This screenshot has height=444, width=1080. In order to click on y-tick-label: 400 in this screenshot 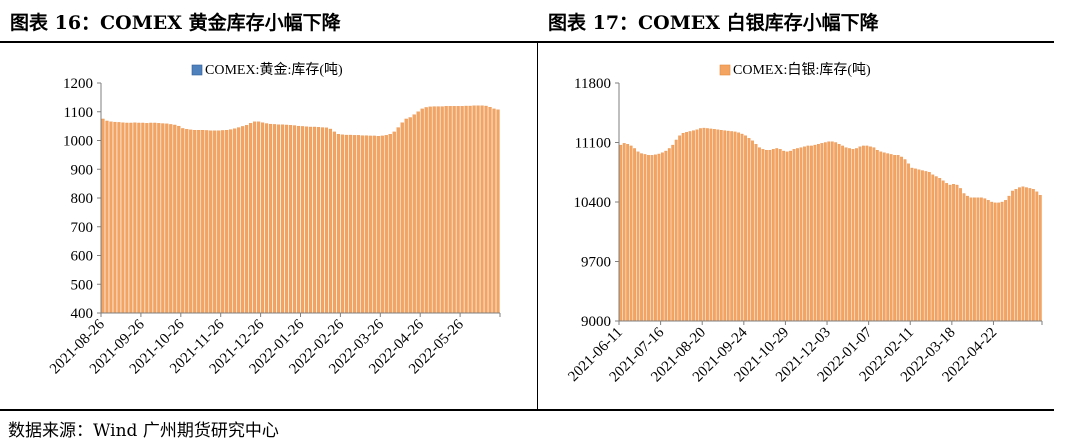, I will do `click(82, 314)`.